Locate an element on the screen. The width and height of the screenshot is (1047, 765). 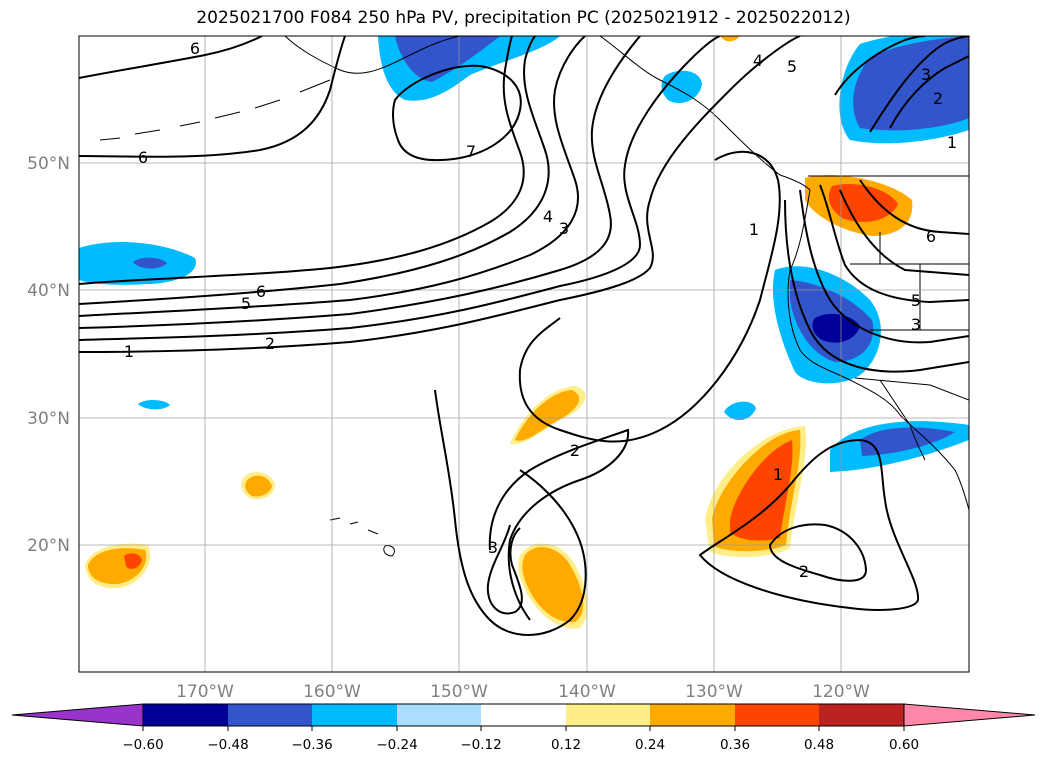
lon-label: 140°W is located at coordinates (587, 692).